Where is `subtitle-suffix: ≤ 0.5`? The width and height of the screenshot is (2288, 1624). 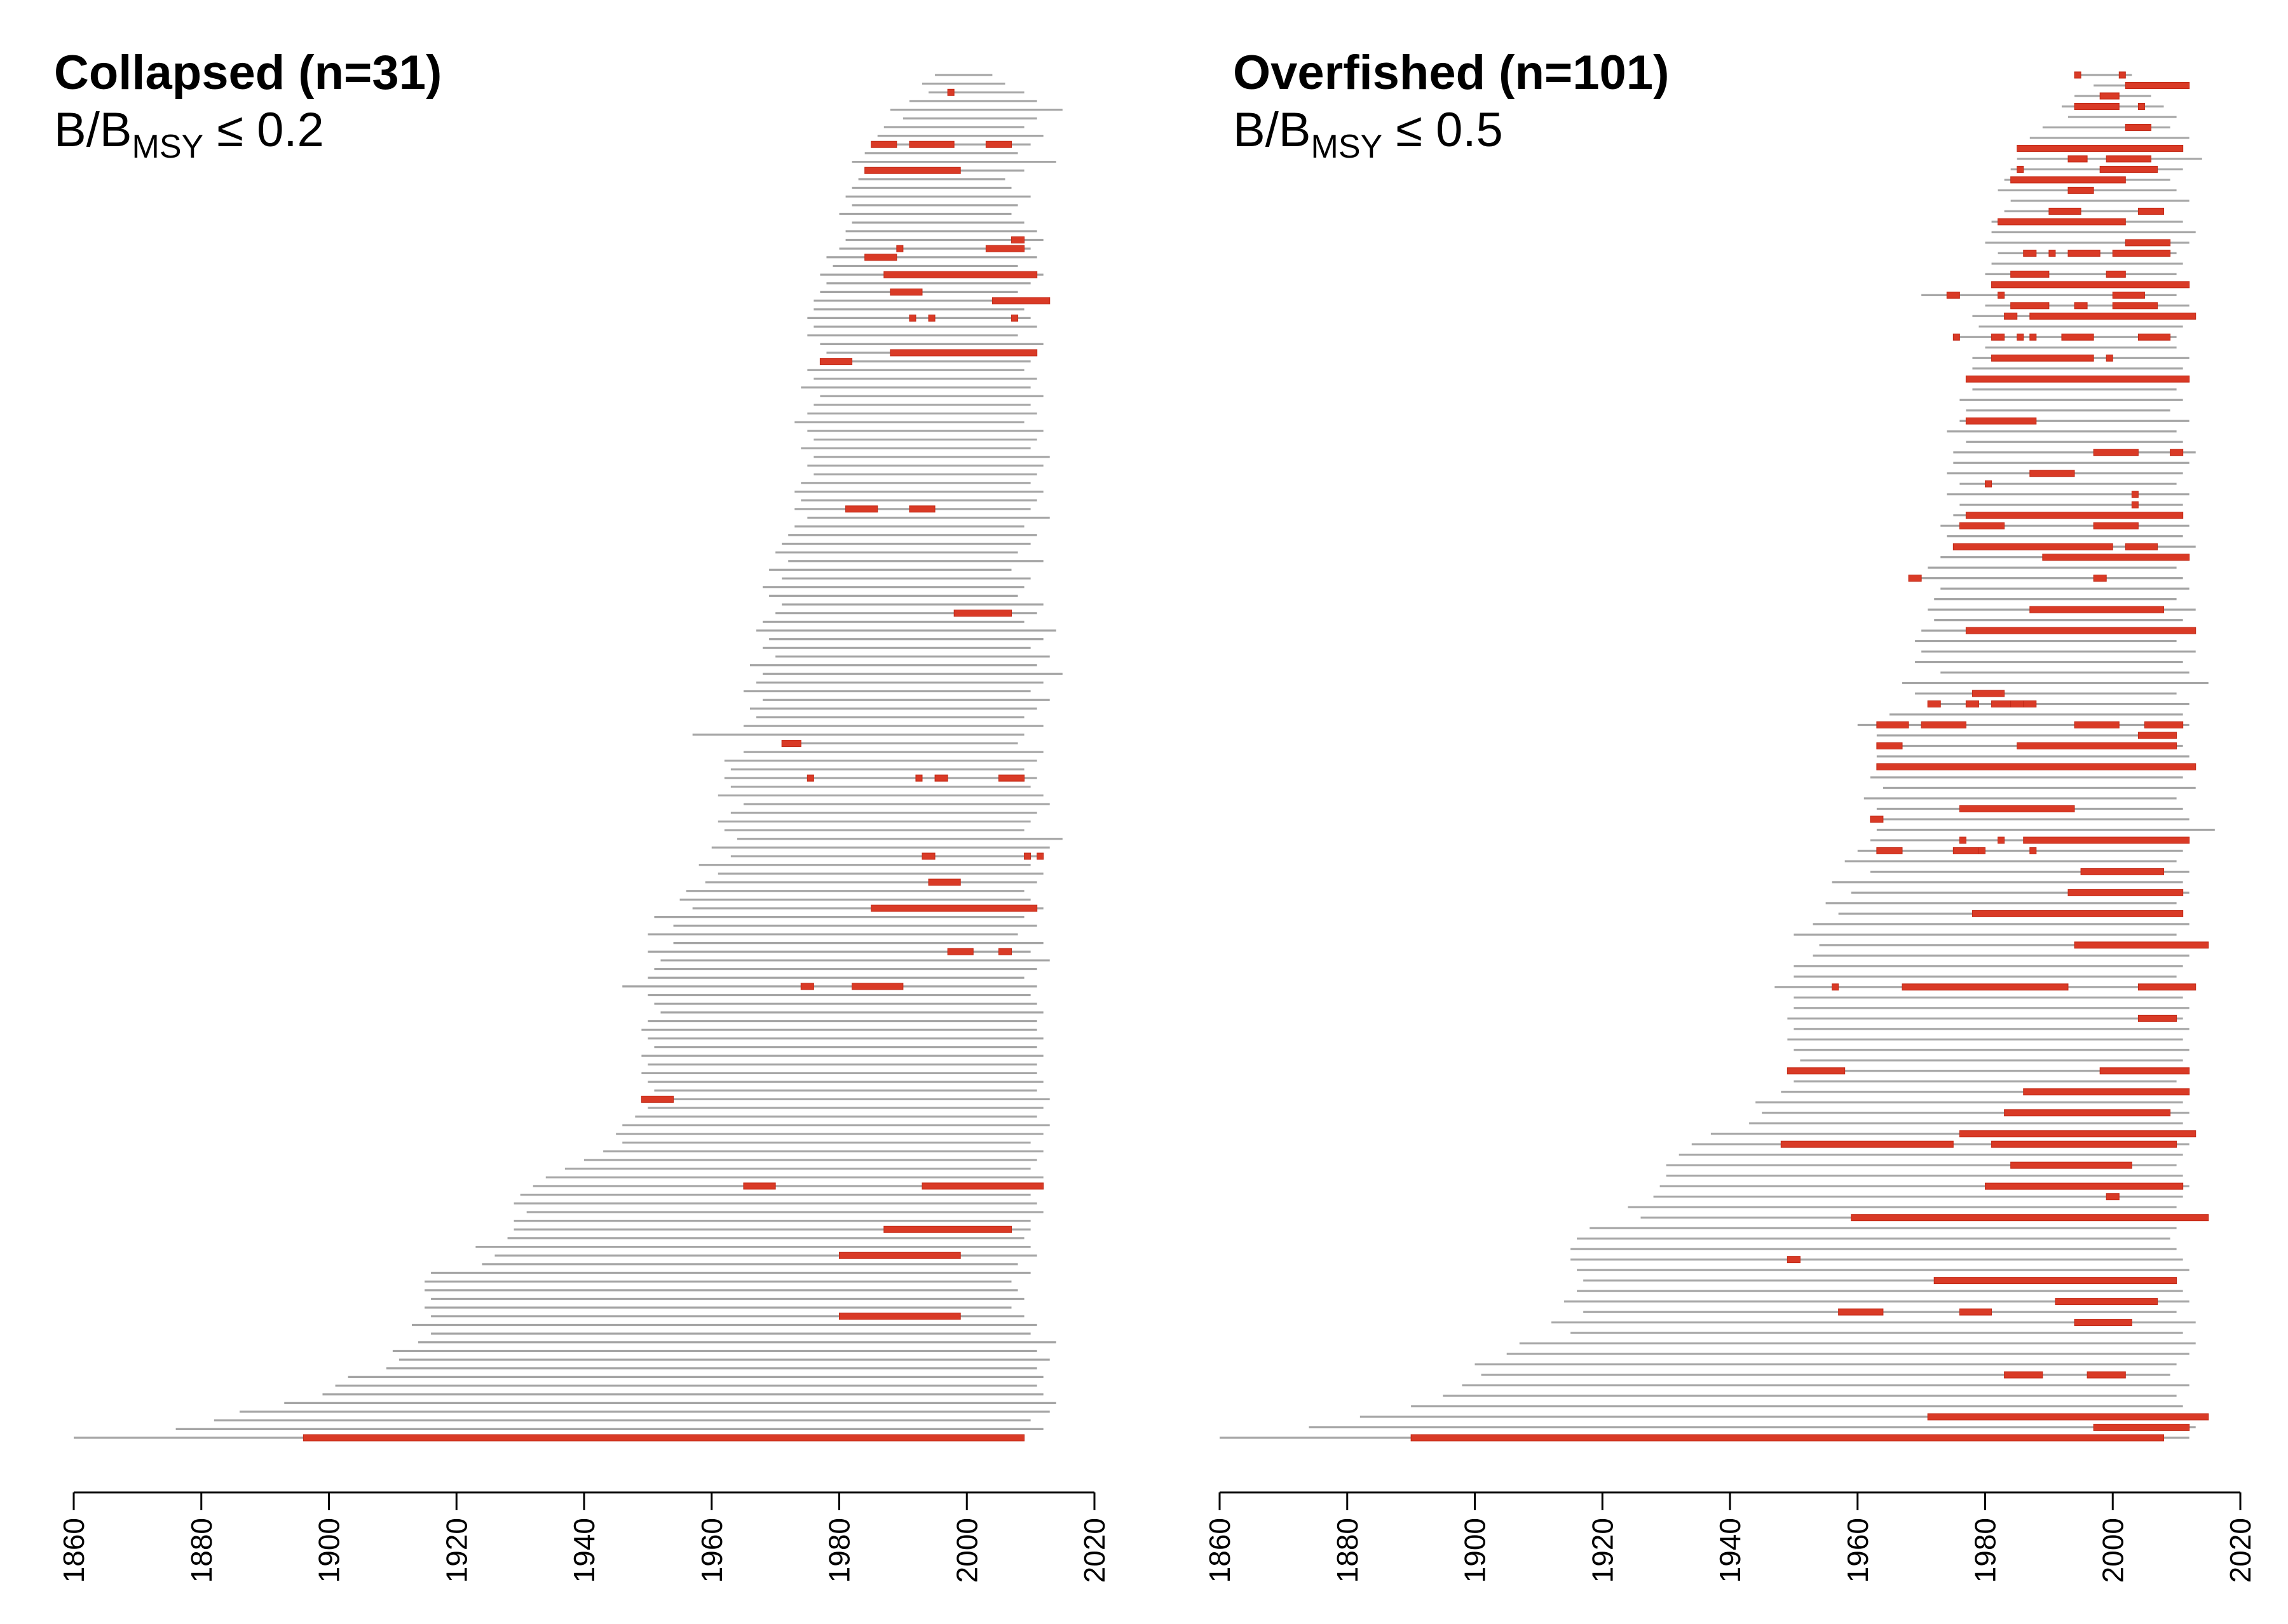 subtitle-suffix: ≤ 0.5 is located at coordinates (1442, 130).